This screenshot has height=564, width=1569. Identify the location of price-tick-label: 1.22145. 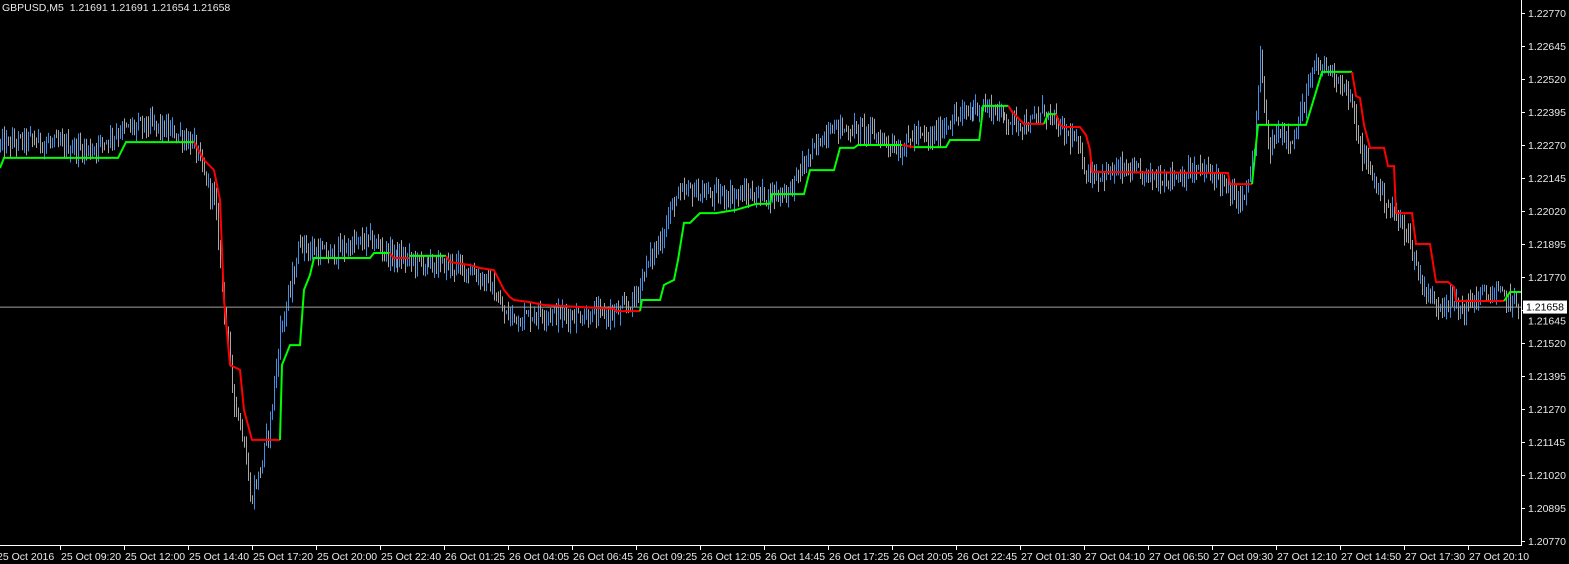
(1547, 179).